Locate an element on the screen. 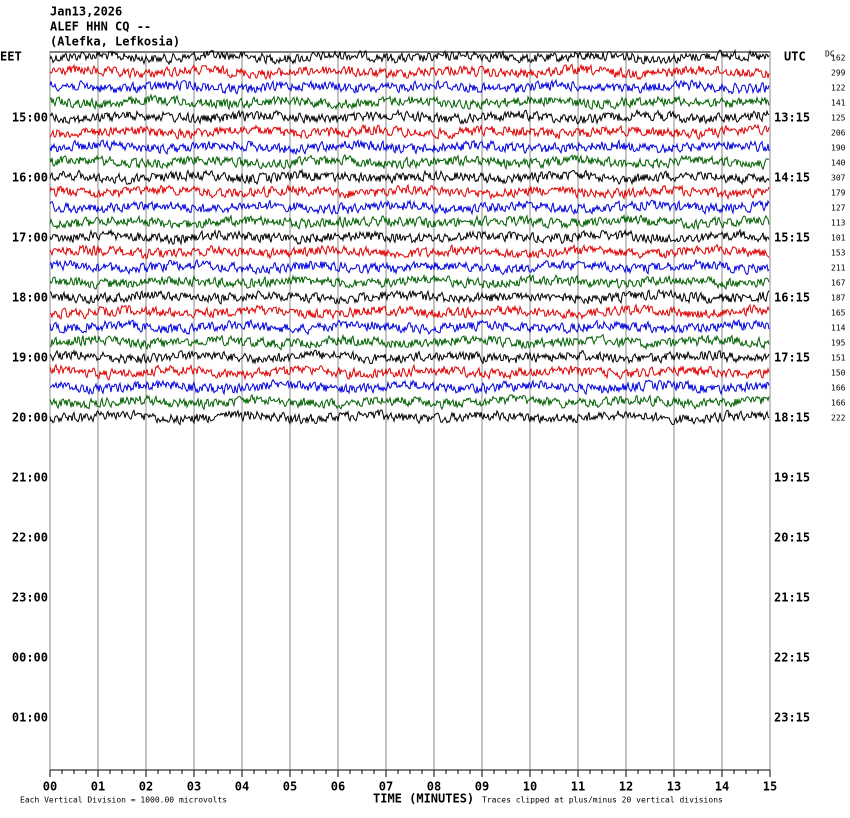 Image resolution: width=850 pixels, height=818 pixels. x-tick-label: 15 is located at coordinates (770, 787).